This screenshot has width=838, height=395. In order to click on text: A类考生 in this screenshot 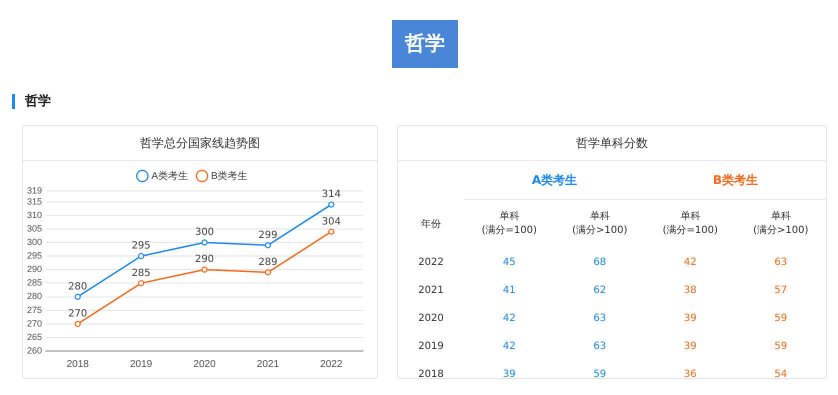, I will do `click(554, 180)`.